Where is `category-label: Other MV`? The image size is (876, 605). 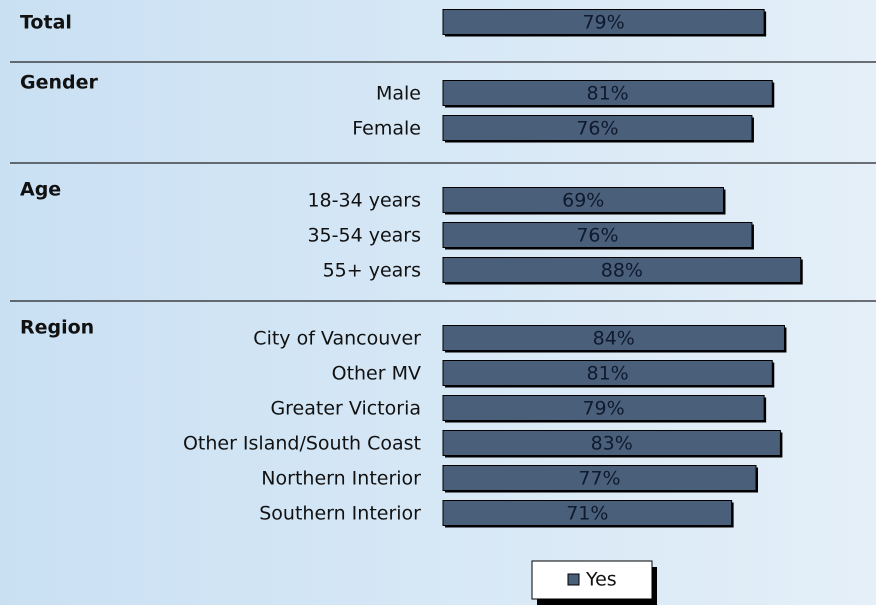 category-label: Other MV is located at coordinates (376, 374).